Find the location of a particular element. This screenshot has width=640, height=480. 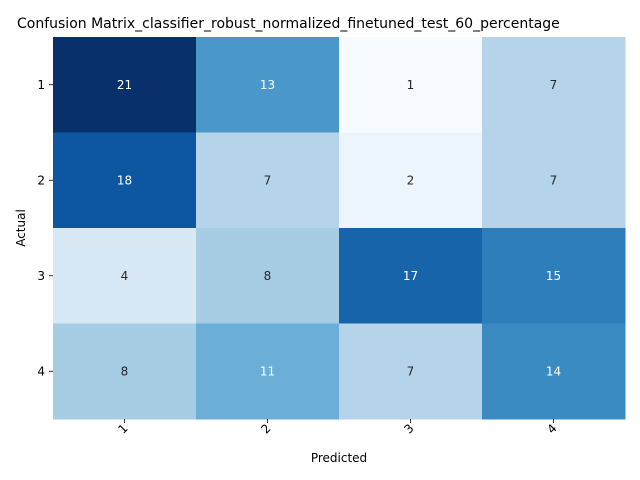

heatmap-cell-r2-c1 is located at coordinates (125, 180).